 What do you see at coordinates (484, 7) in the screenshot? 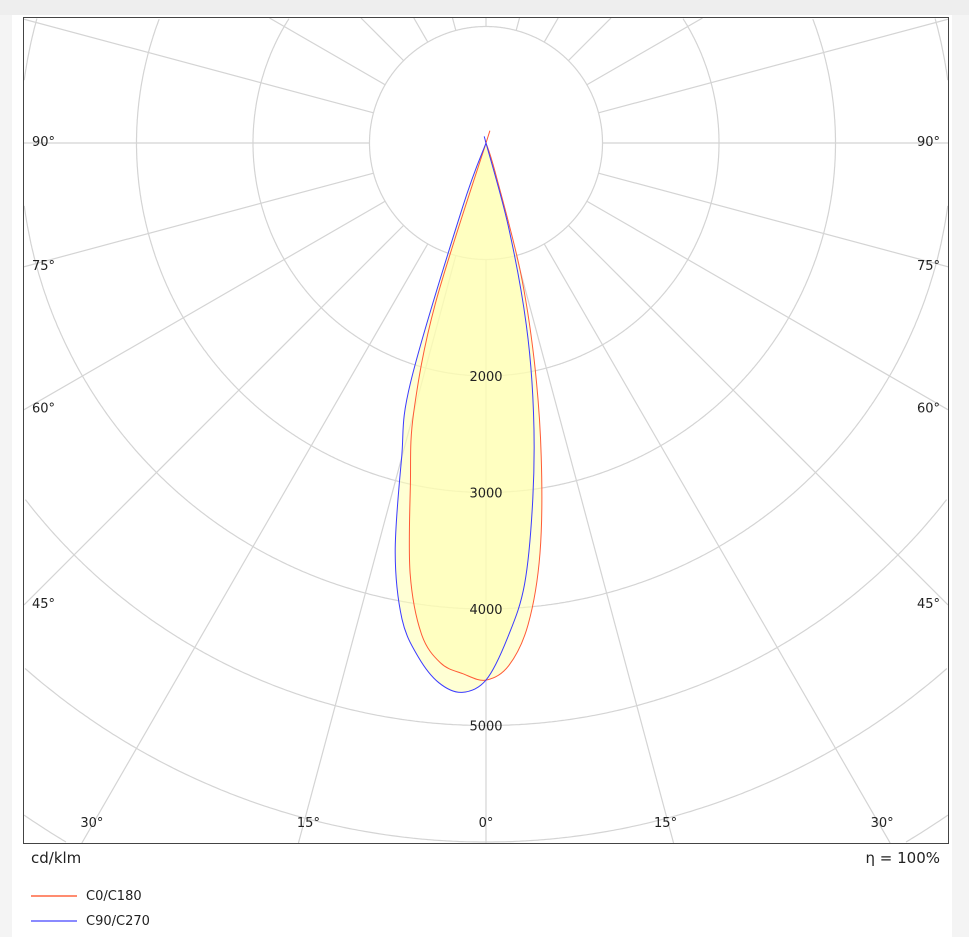
I see `top-bar` at bounding box center [484, 7].